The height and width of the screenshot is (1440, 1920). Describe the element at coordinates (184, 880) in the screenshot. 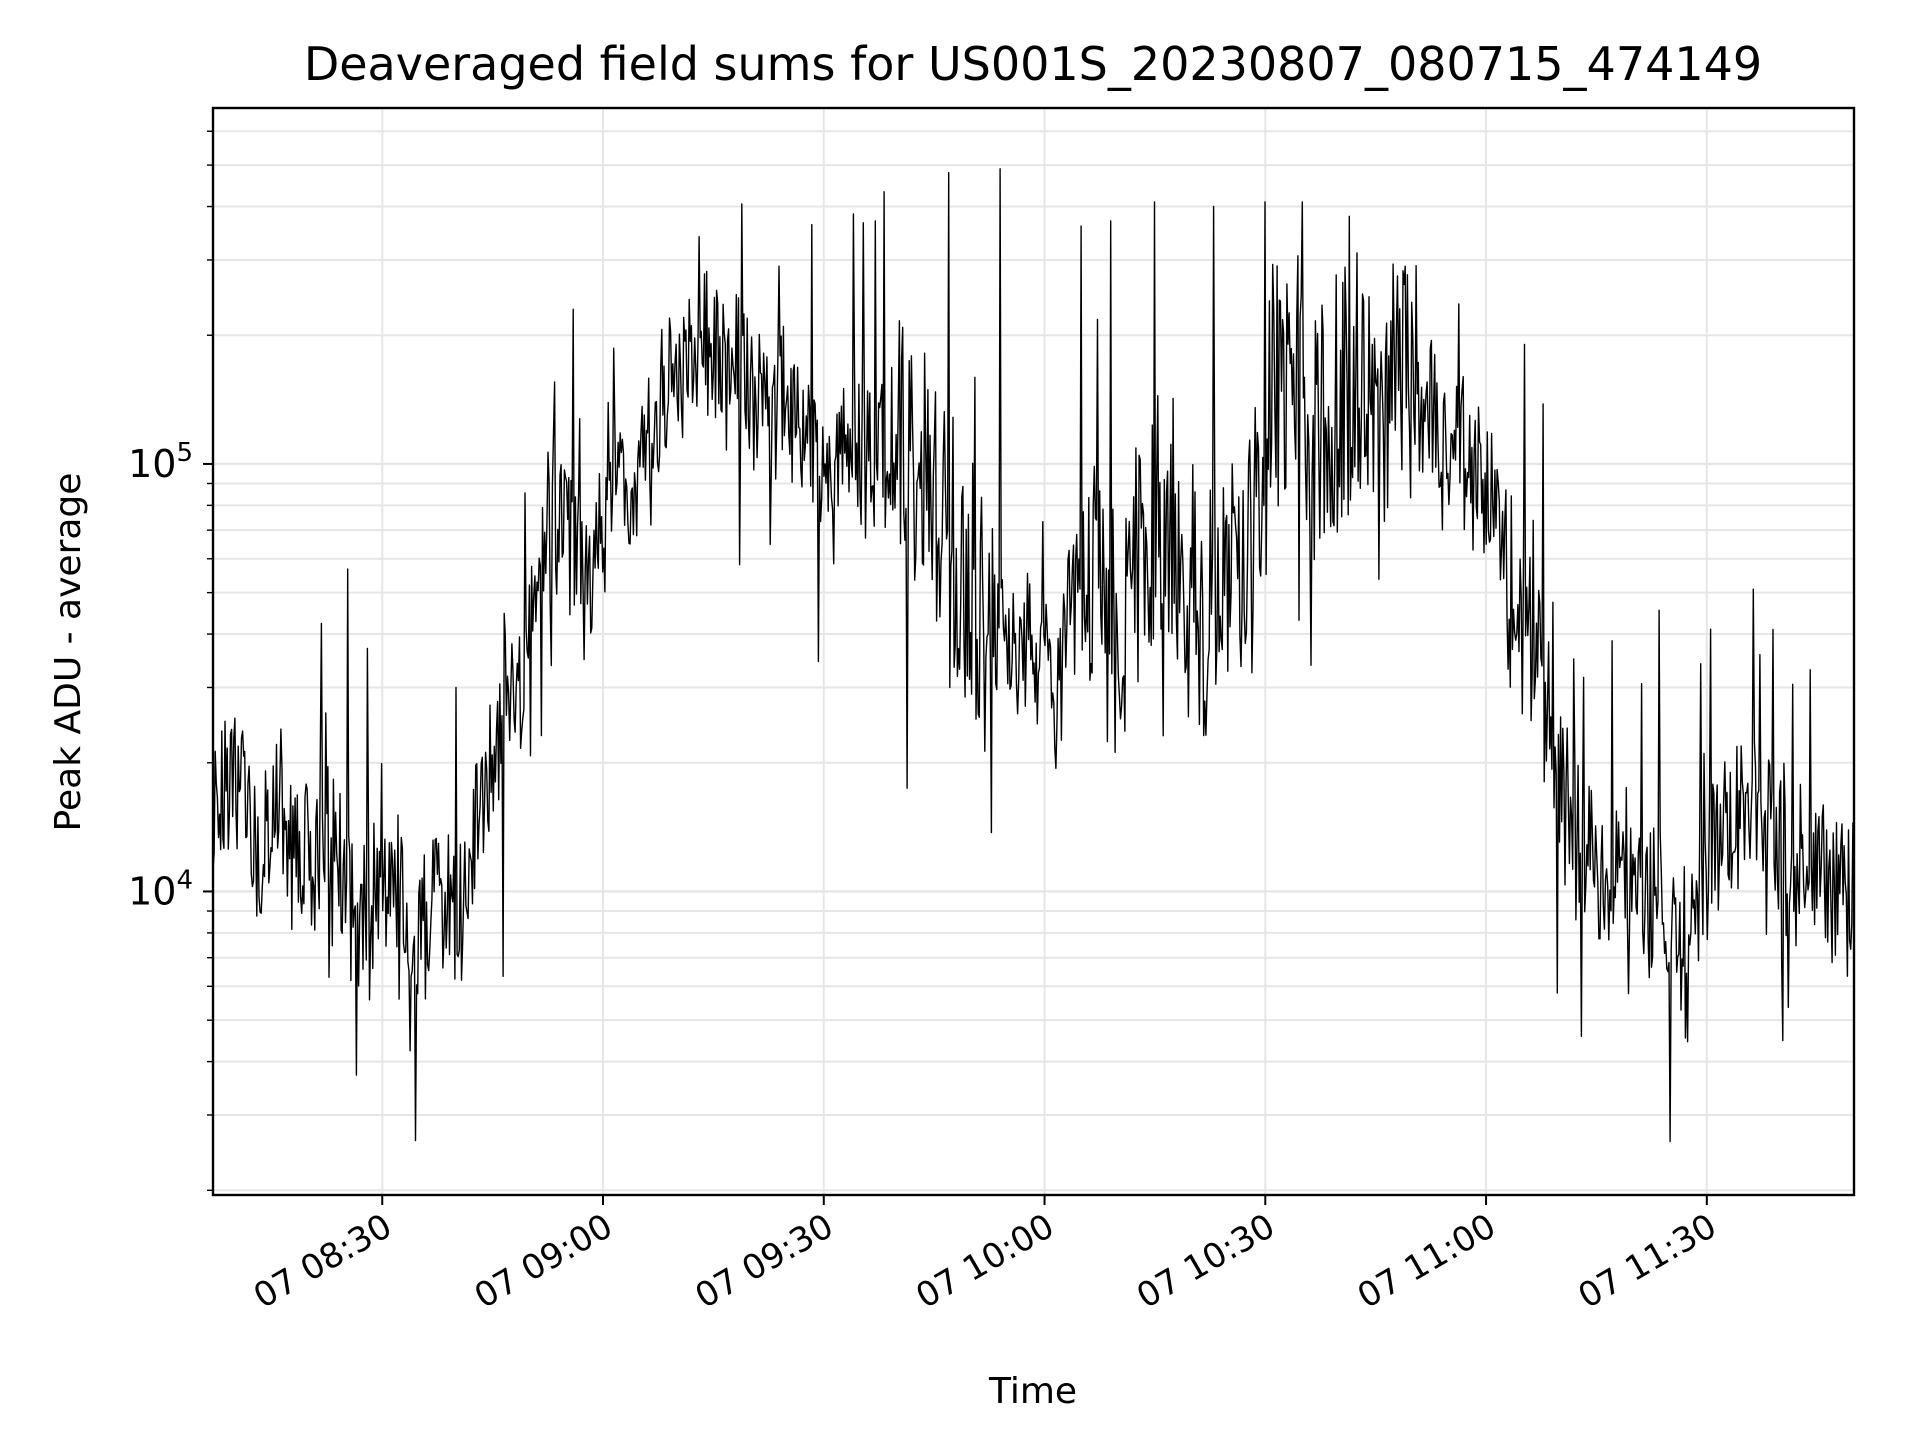

I see `y-tick-exponent: 4` at that location.